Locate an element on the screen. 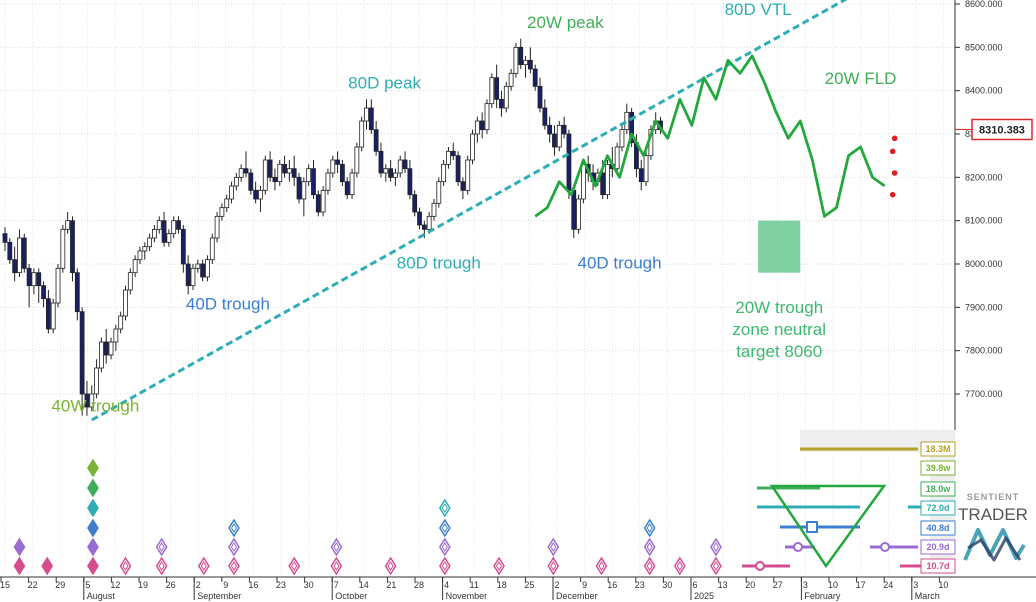 This screenshot has width=1036, height=602. annotation-label: 40W trough is located at coordinates (95, 405).